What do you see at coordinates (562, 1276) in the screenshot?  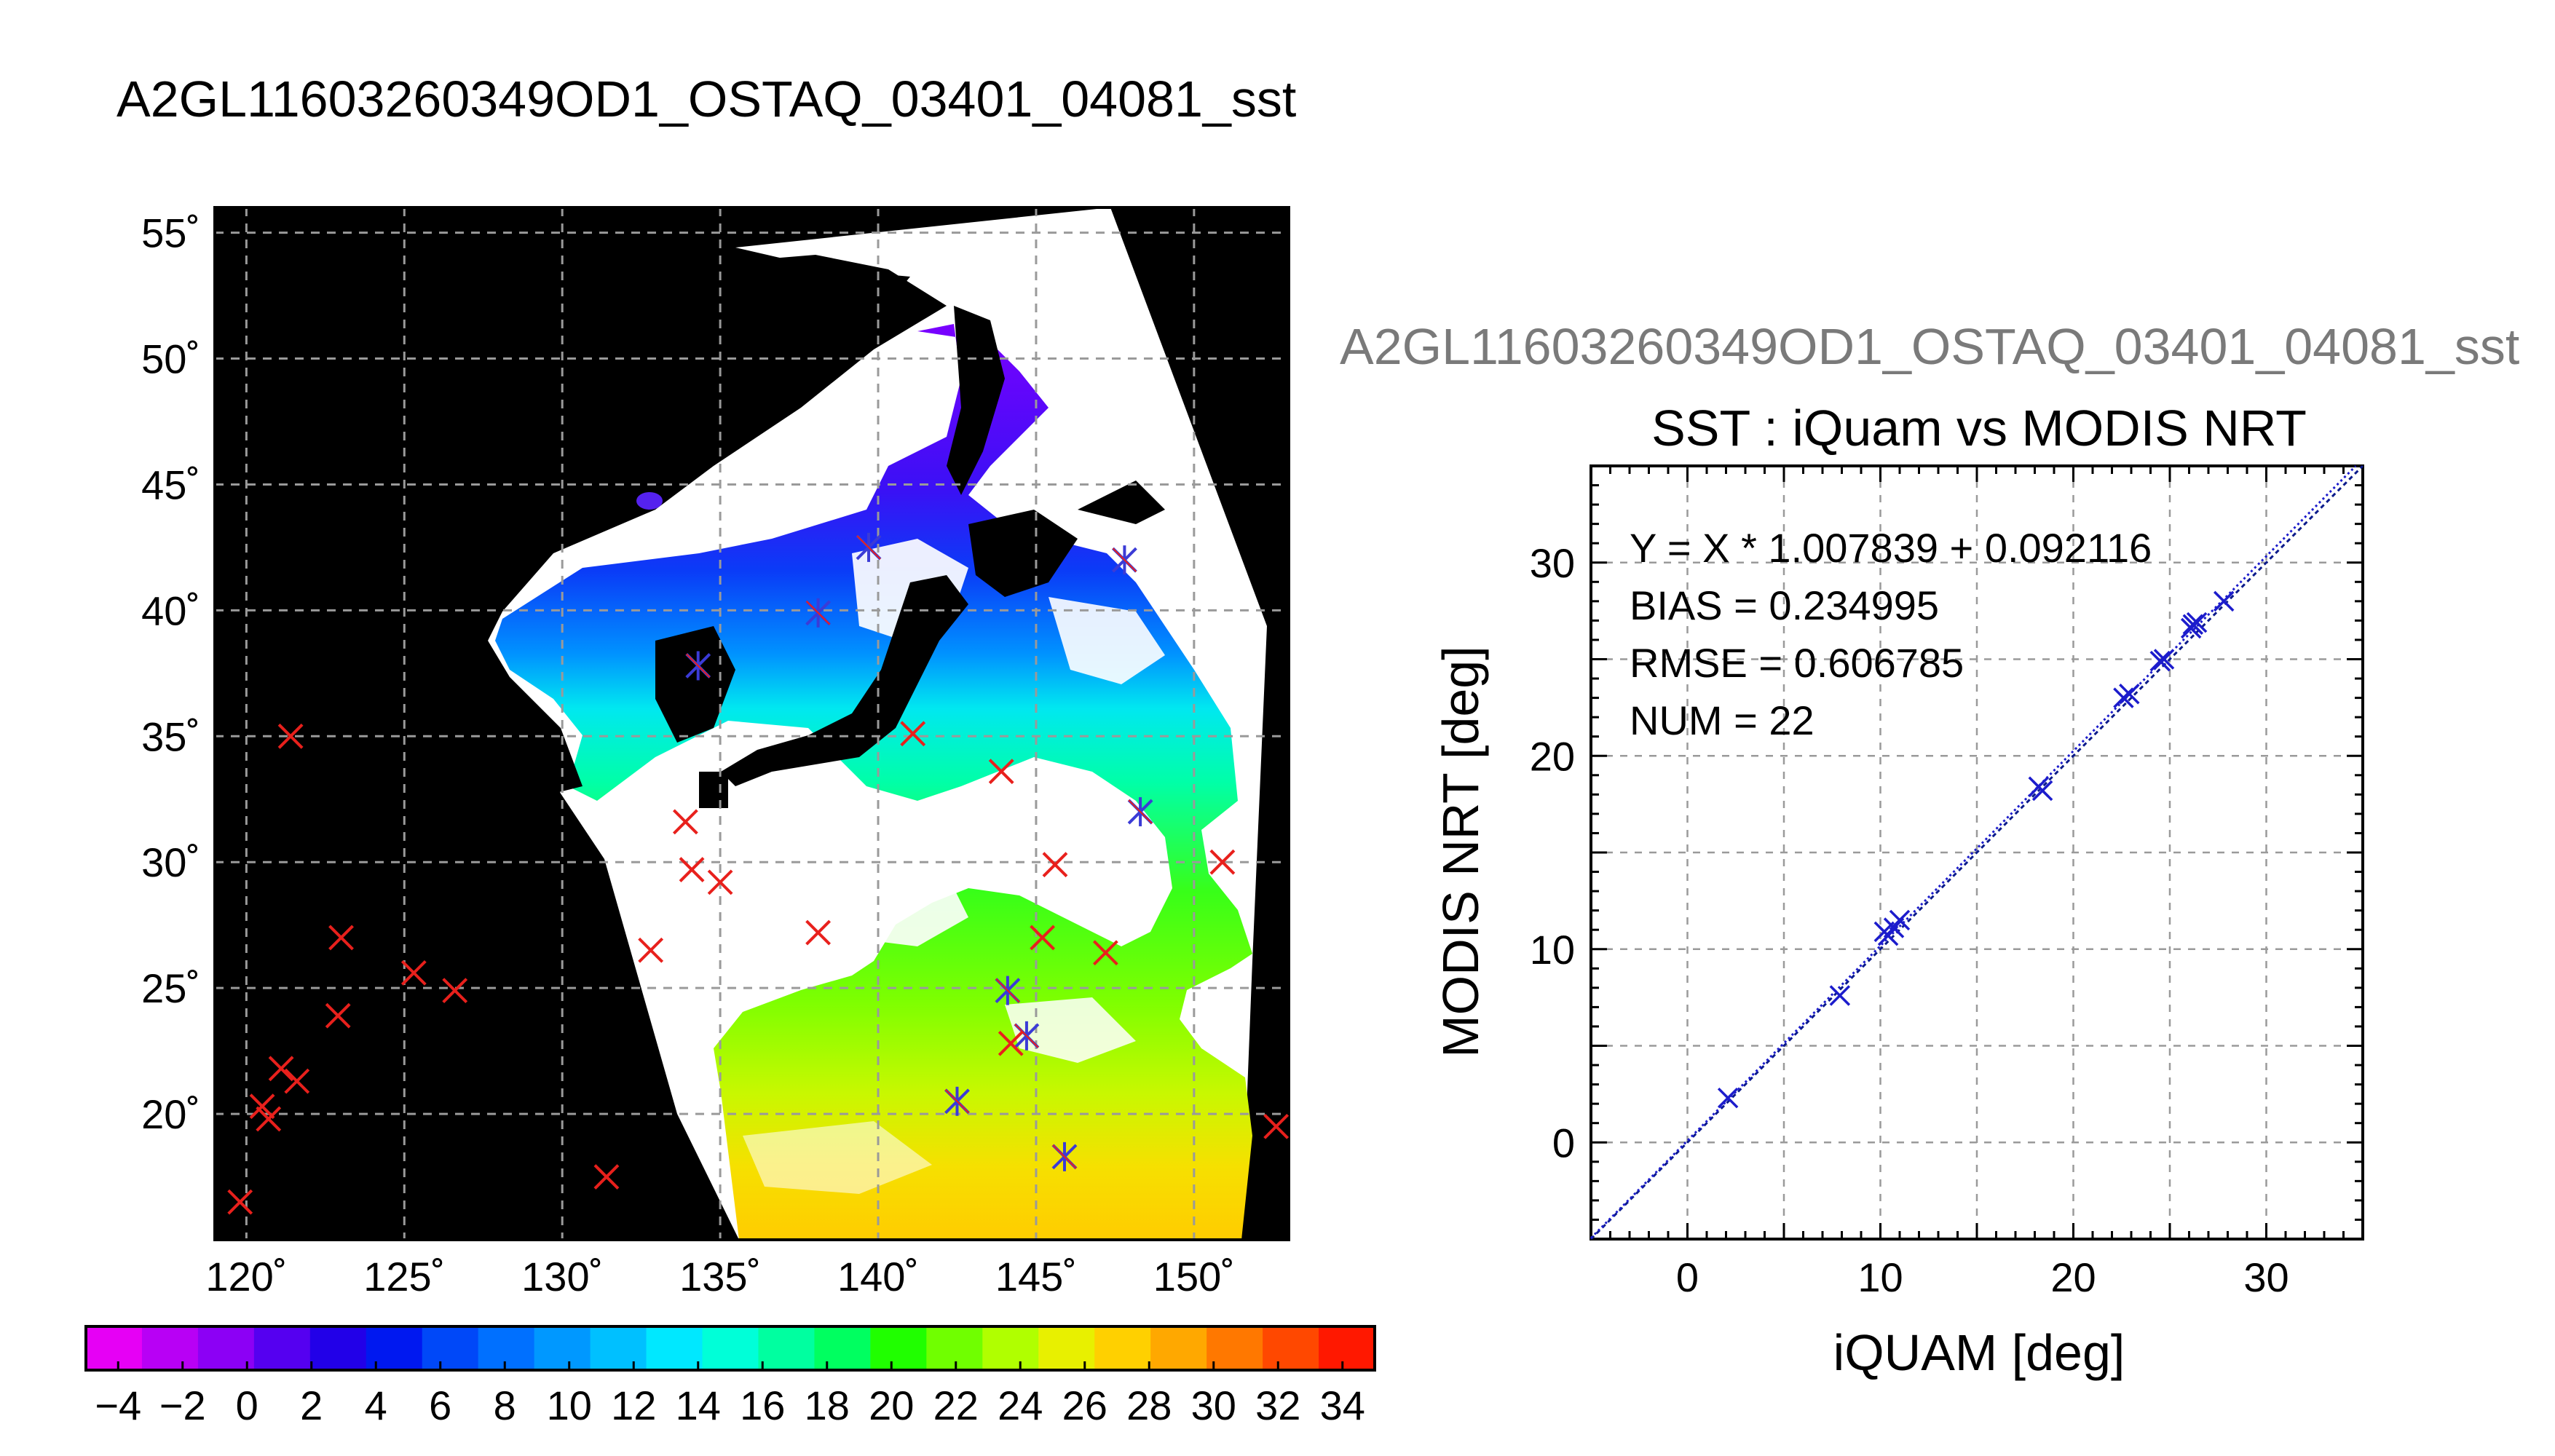 I see `lon-tick-label: 130˚` at bounding box center [562, 1276].